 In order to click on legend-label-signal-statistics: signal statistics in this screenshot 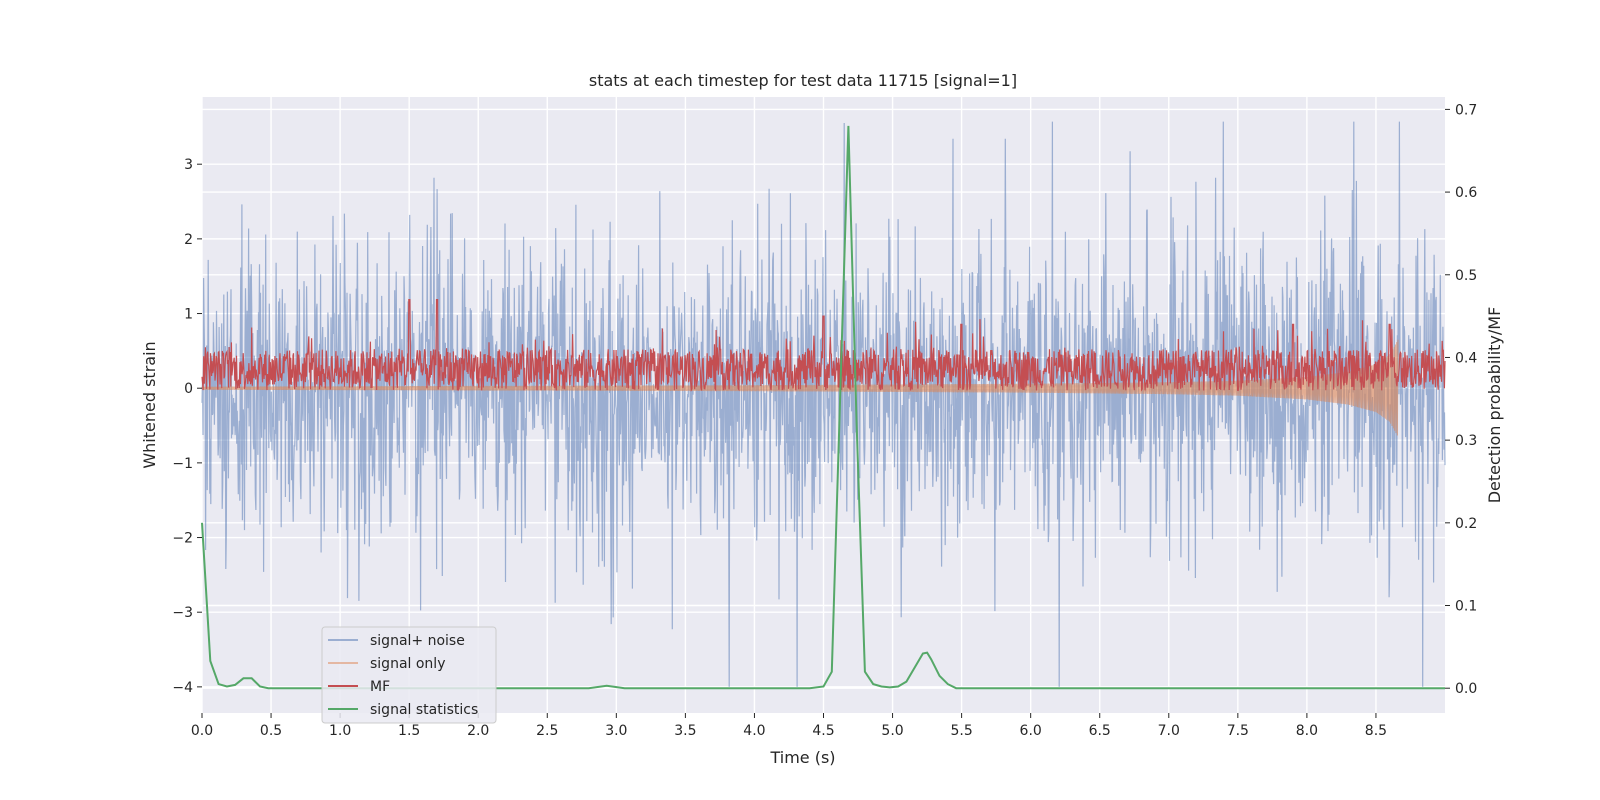, I will do `click(424, 710)`.